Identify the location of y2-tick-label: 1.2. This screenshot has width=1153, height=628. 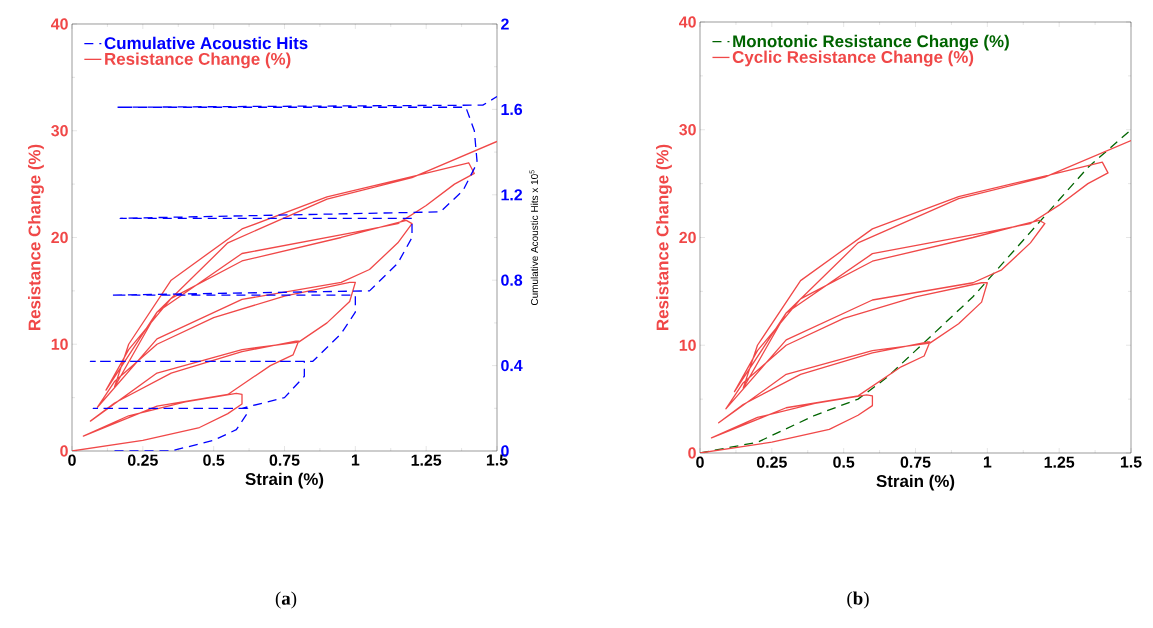
(512, 195).